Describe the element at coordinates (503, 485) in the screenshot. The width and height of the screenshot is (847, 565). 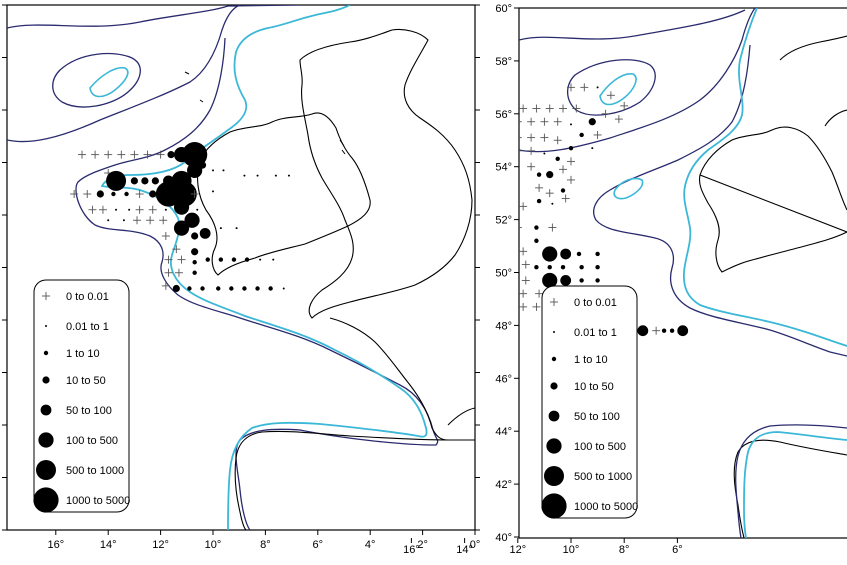
I see `right-lat-label-1: 42°` at that location.